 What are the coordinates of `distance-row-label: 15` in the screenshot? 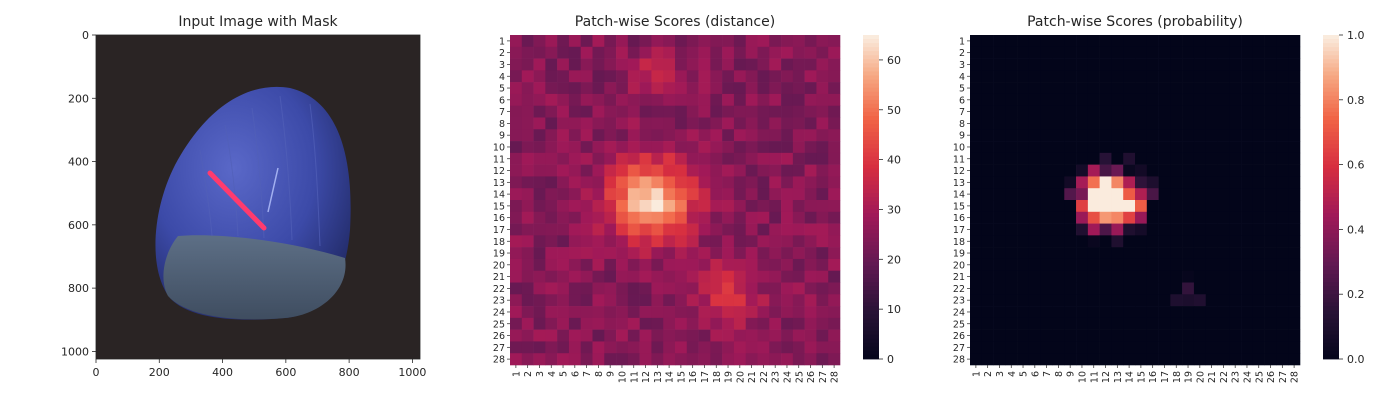 It's located at (499, 206).